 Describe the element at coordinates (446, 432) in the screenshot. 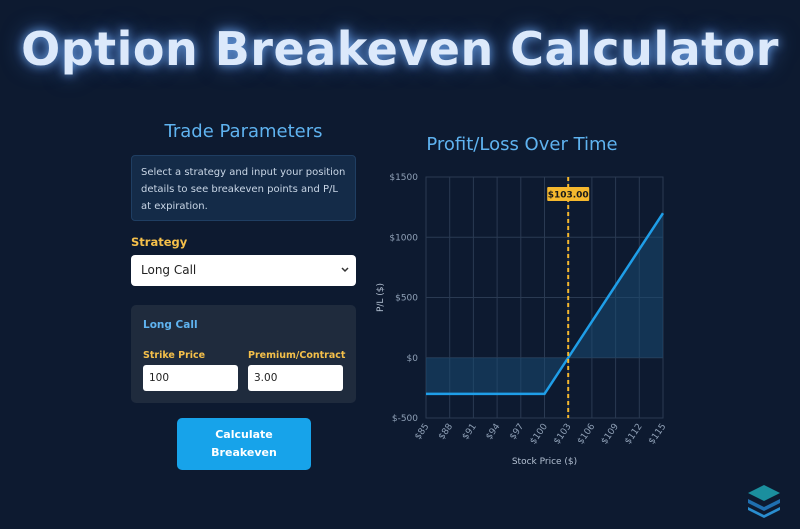

I see `x-tick-label: $88` at that location.